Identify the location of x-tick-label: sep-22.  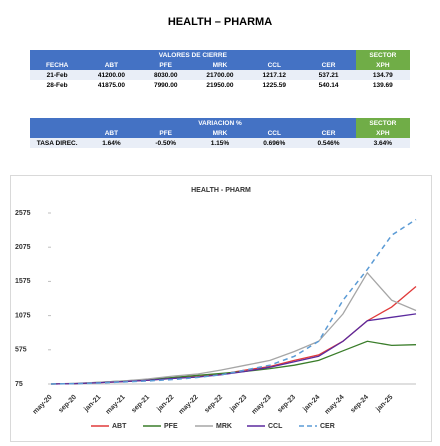
(213, 404).